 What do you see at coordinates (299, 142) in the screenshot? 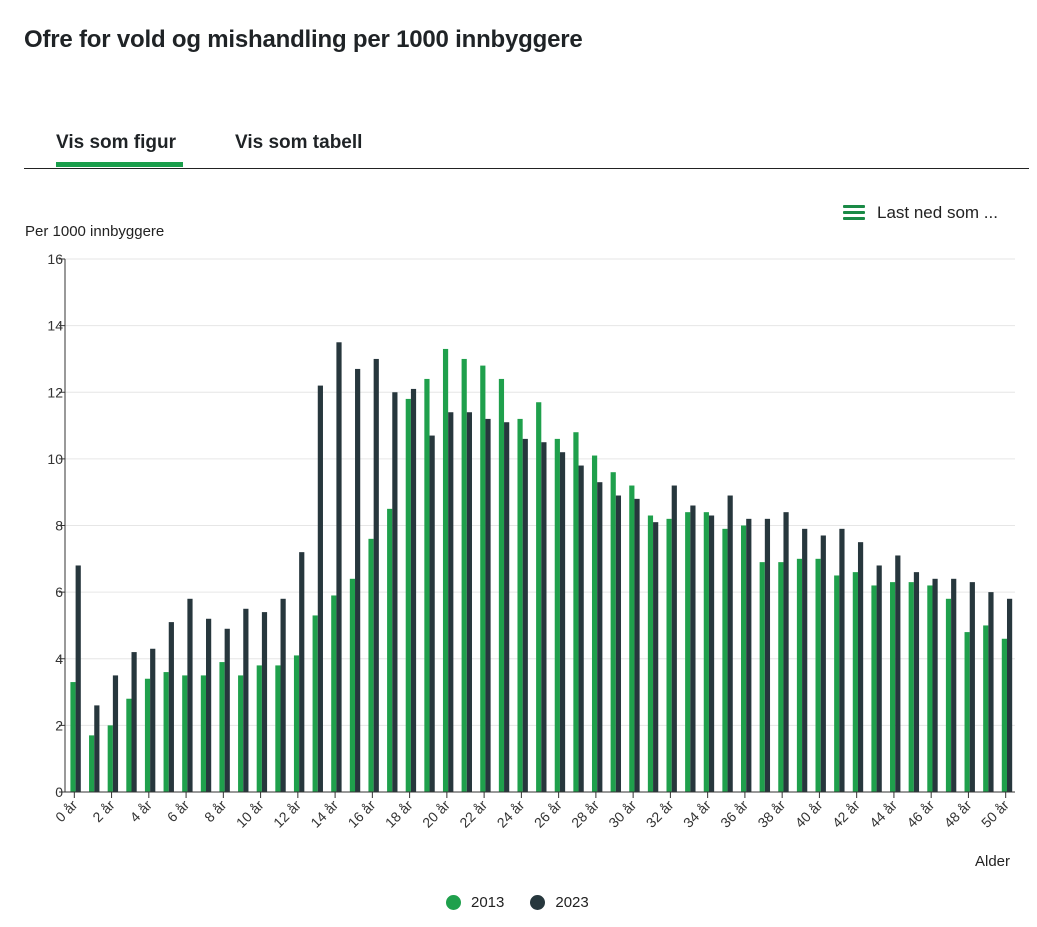
I see `tab-table: Vis som tabell` at bounding box center [299, 142].